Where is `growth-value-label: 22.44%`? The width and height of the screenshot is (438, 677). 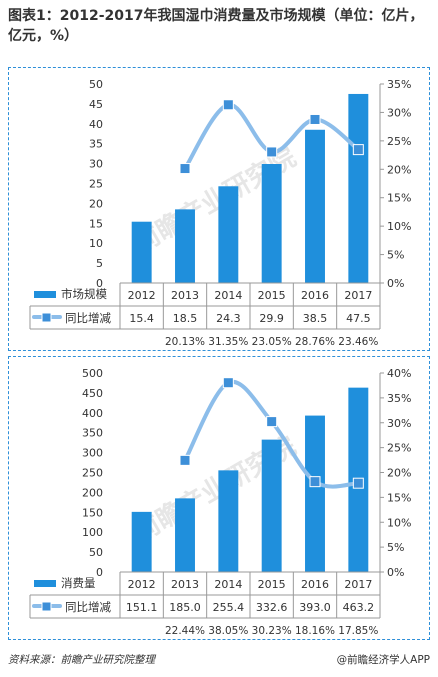 growth-value-label: 22.44% is located at coordinates (185, 631).